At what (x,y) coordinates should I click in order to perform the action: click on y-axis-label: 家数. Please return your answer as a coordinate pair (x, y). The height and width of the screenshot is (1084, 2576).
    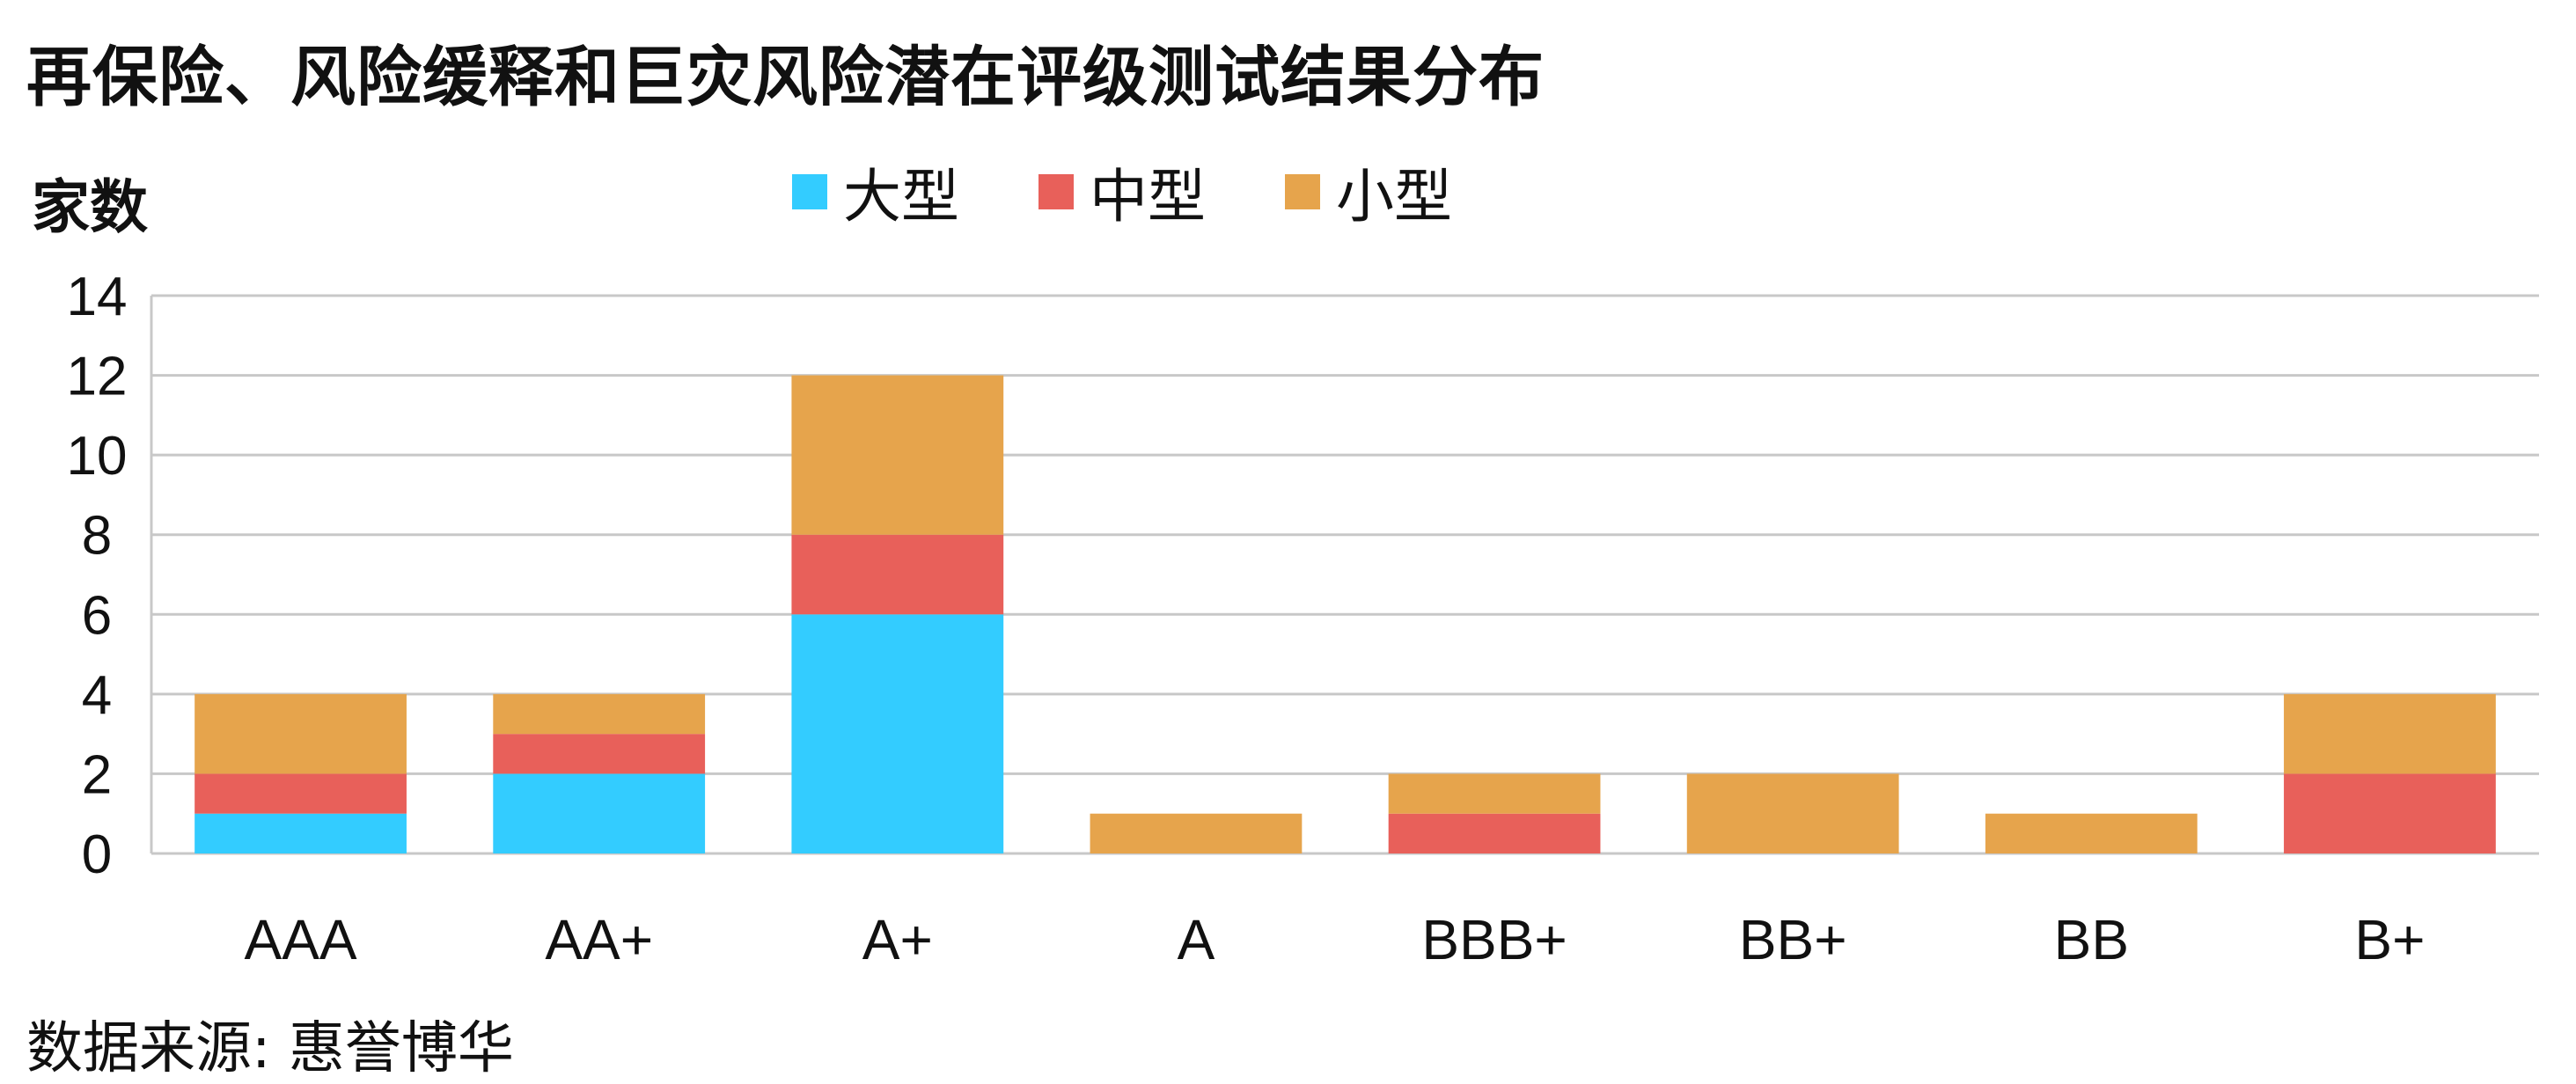
    Looking at the image, I should click on (90, 207).